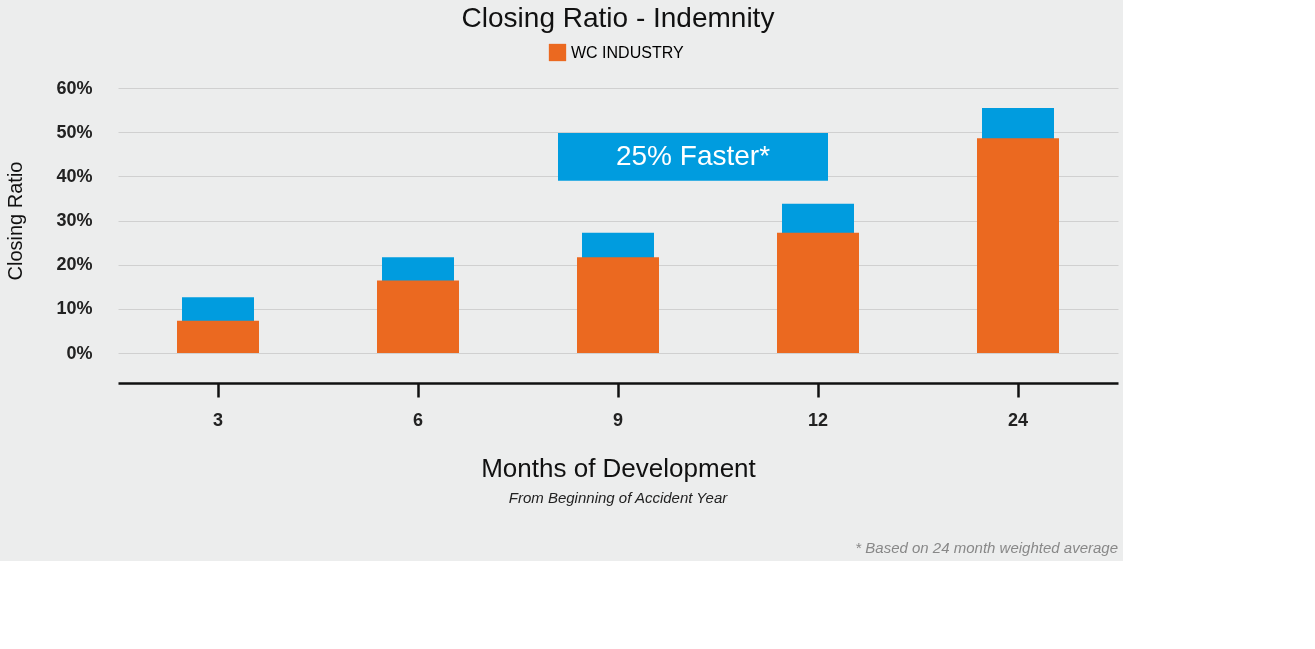 The width and height of the screenshot is (1315, 649). Describe the element at coordinates (74, 131) in the screenshot. I see `y-tick-label: 50%` at that location.